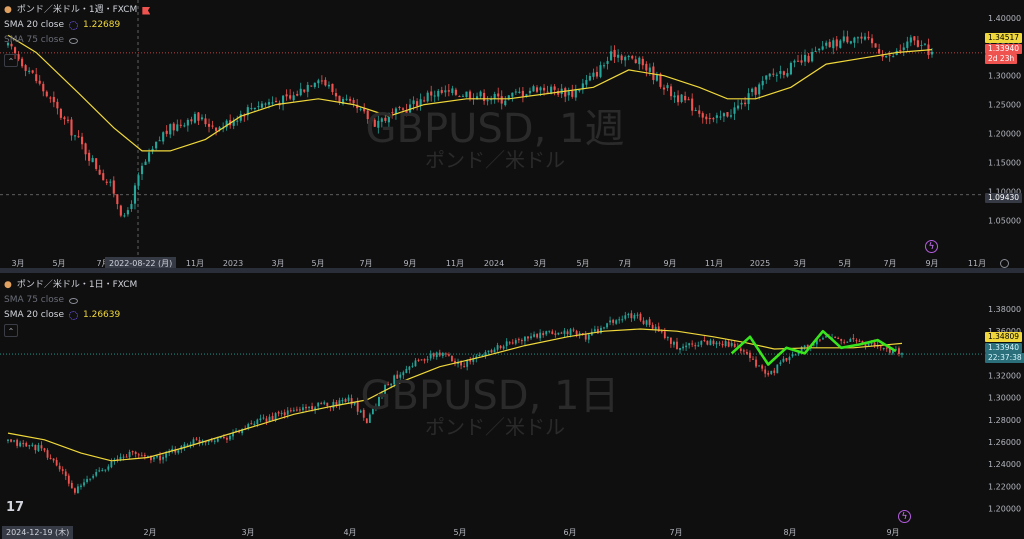  What do you see at coordinates (1004, 49) in the screenshot?
I see `weekly-last-price-tag: 1.33940` at bounding box center [1004, 49].